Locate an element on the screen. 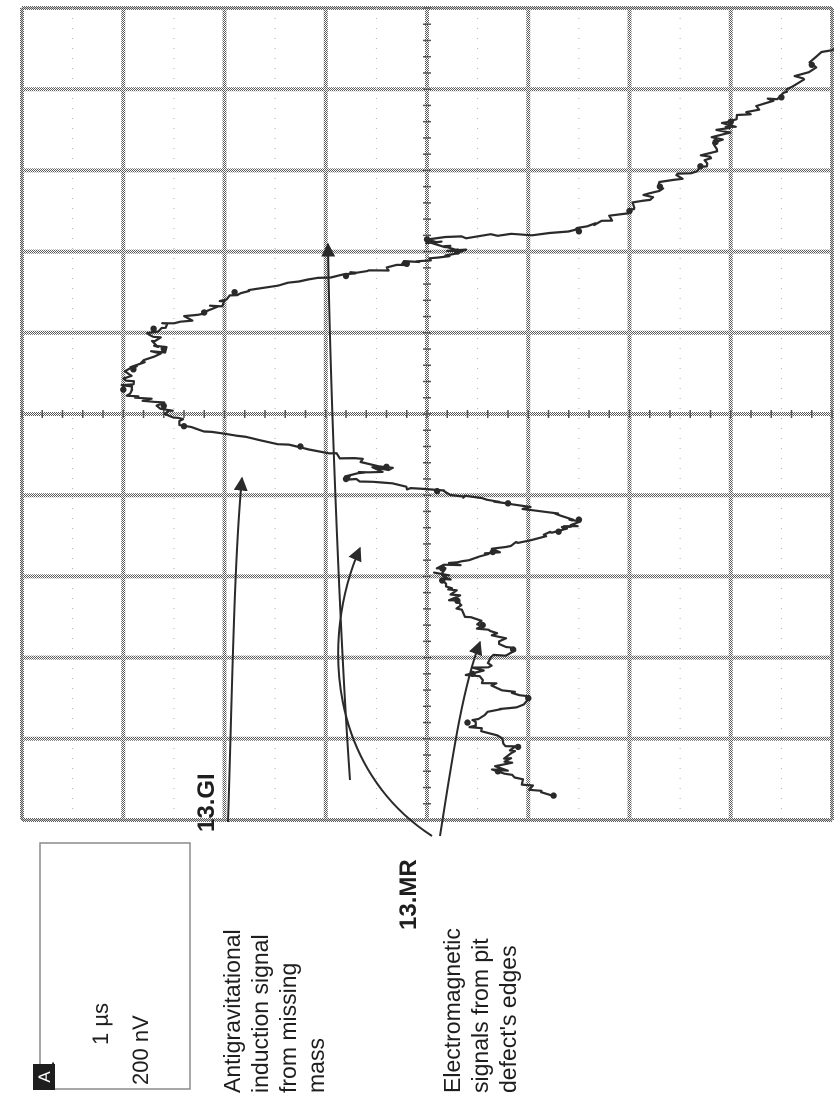 Image resolution: width=834 pixels, height=1099 pixels. mr-arrow-lower is located at coordinates (461, 738).